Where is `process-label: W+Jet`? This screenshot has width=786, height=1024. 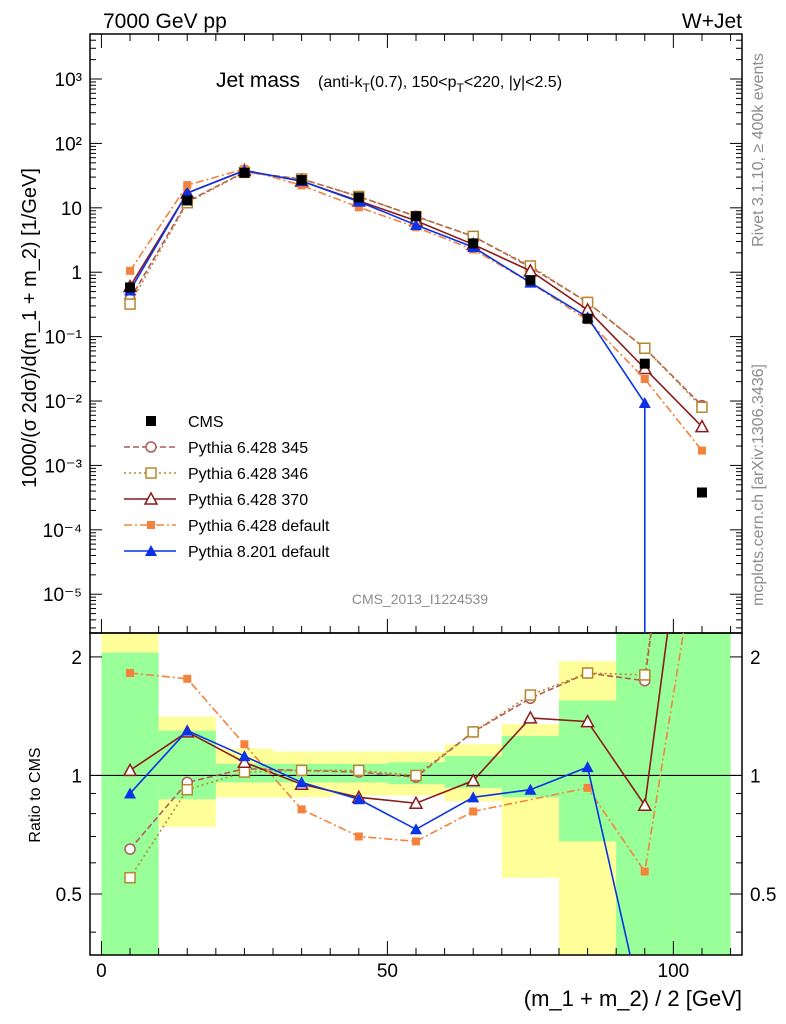 process-label: W+Jet is located at coordinates (712, 21).